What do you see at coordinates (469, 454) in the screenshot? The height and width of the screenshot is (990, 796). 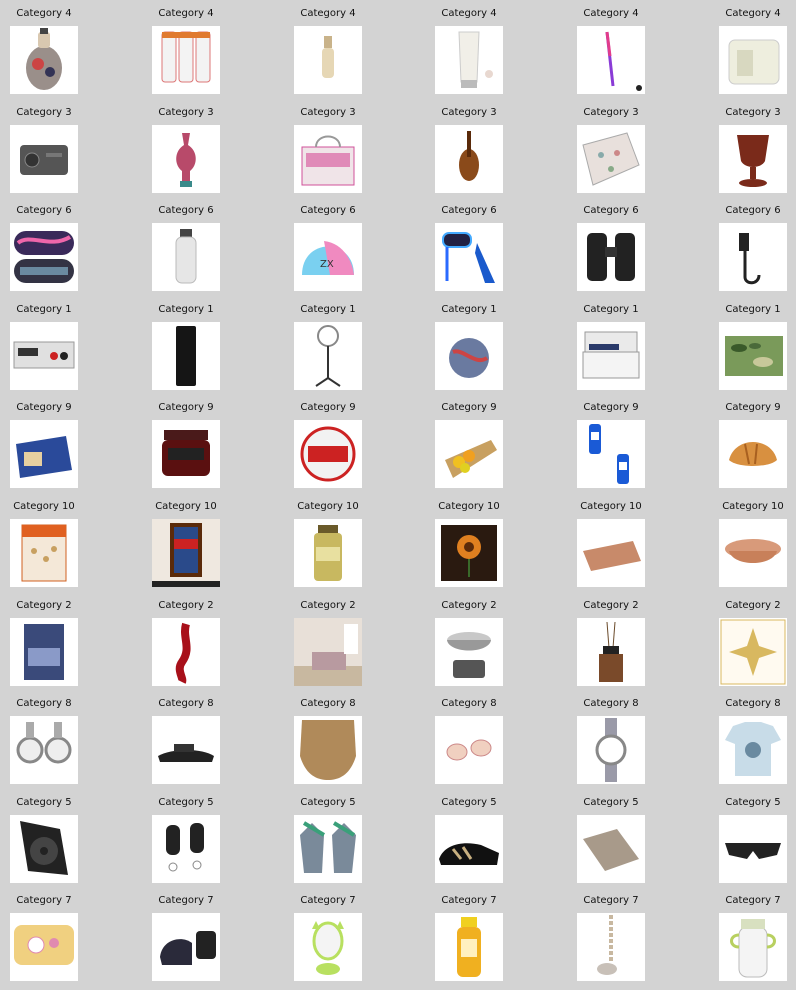 I see `flower-bouquet-icon` at bounding box center [469, 454].